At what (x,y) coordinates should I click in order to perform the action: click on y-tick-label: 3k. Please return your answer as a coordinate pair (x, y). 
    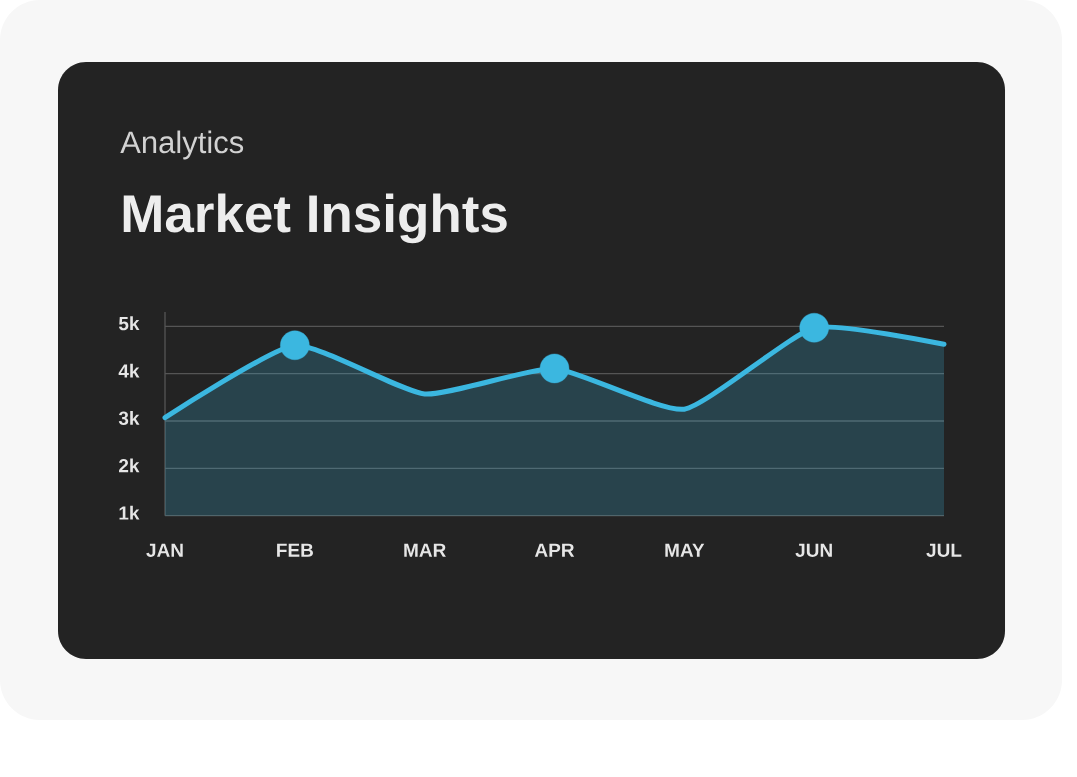
    Looking at the image, I should click on (129, 418).